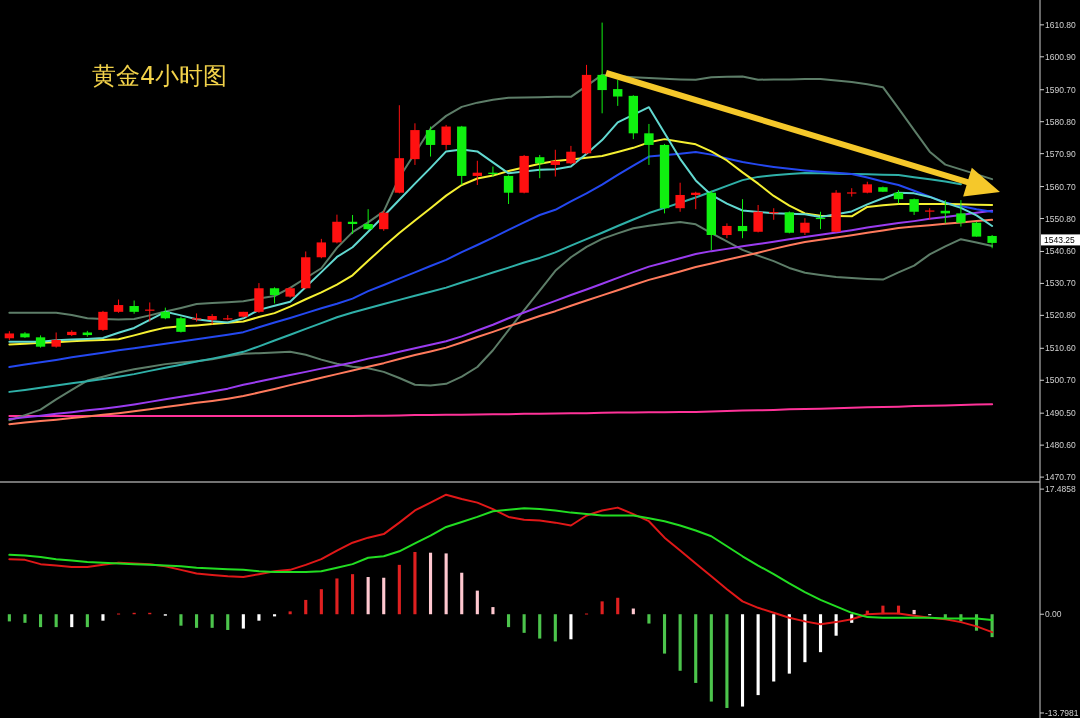  What do you see at coordinates (1060, 477) in the screenshot?
I see `y-tick-label: 1470.70` at bounding box center [1060, 477].